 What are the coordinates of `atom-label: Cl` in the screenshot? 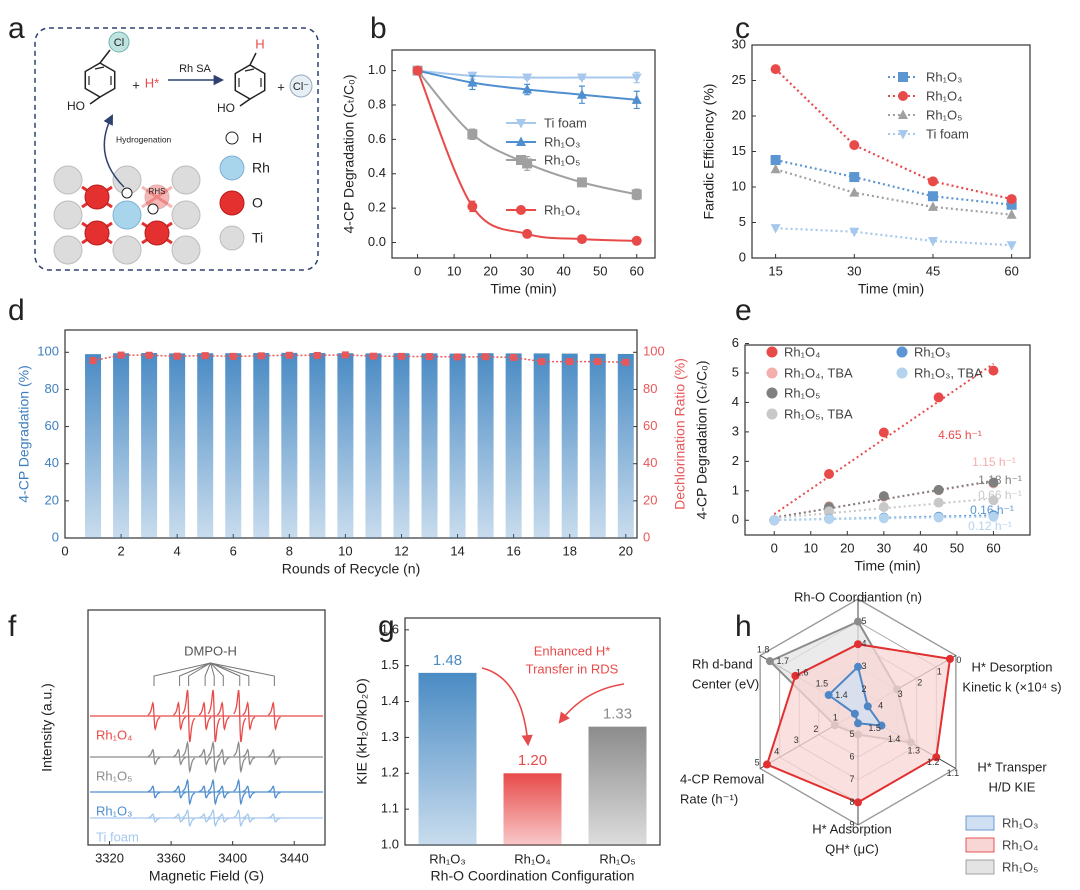 It's located at (119, 43).